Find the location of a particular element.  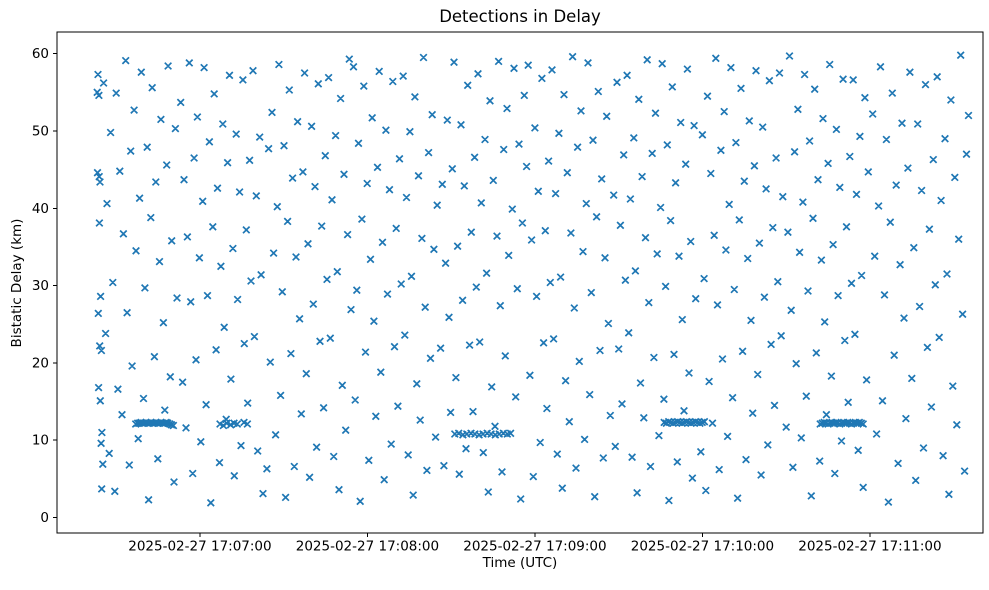

chart-title: Detections in Delay is located at coordinates (520, 16).